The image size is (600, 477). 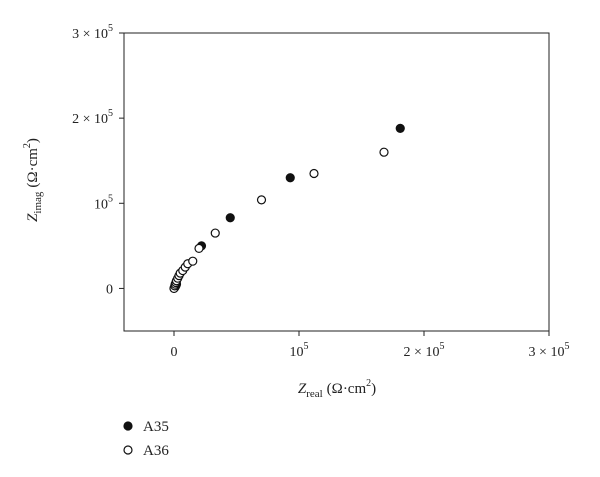 I want to click on y-axis-label-unit: (Ω·cm, so click(x=33, y=168).